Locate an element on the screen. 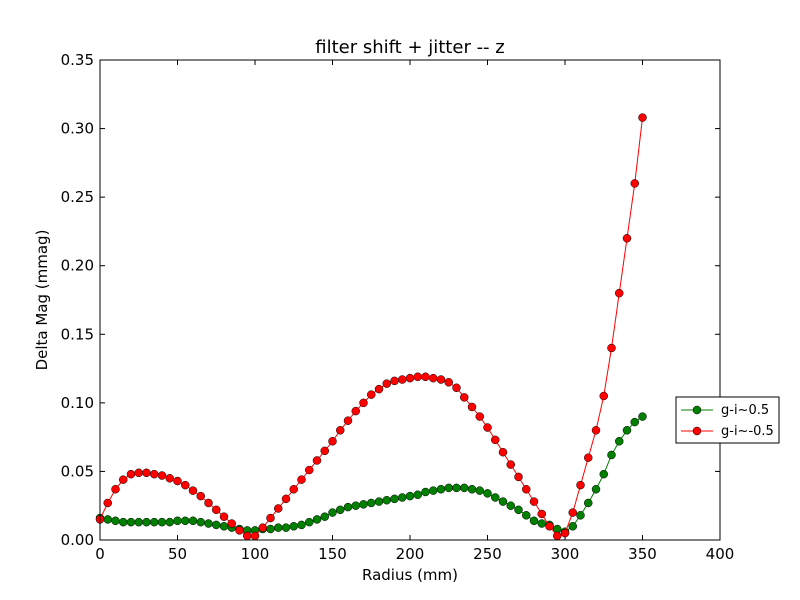 This screenshot has height=600, width=800. y-tick-label: 0.30 is located at coordinates (77, 129).